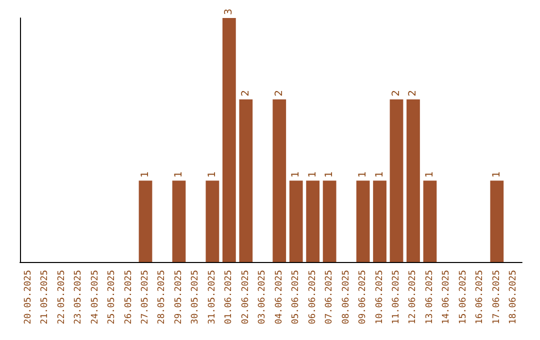  I want to click on x-tick-label: 20.05.2025, so click(28, 297).